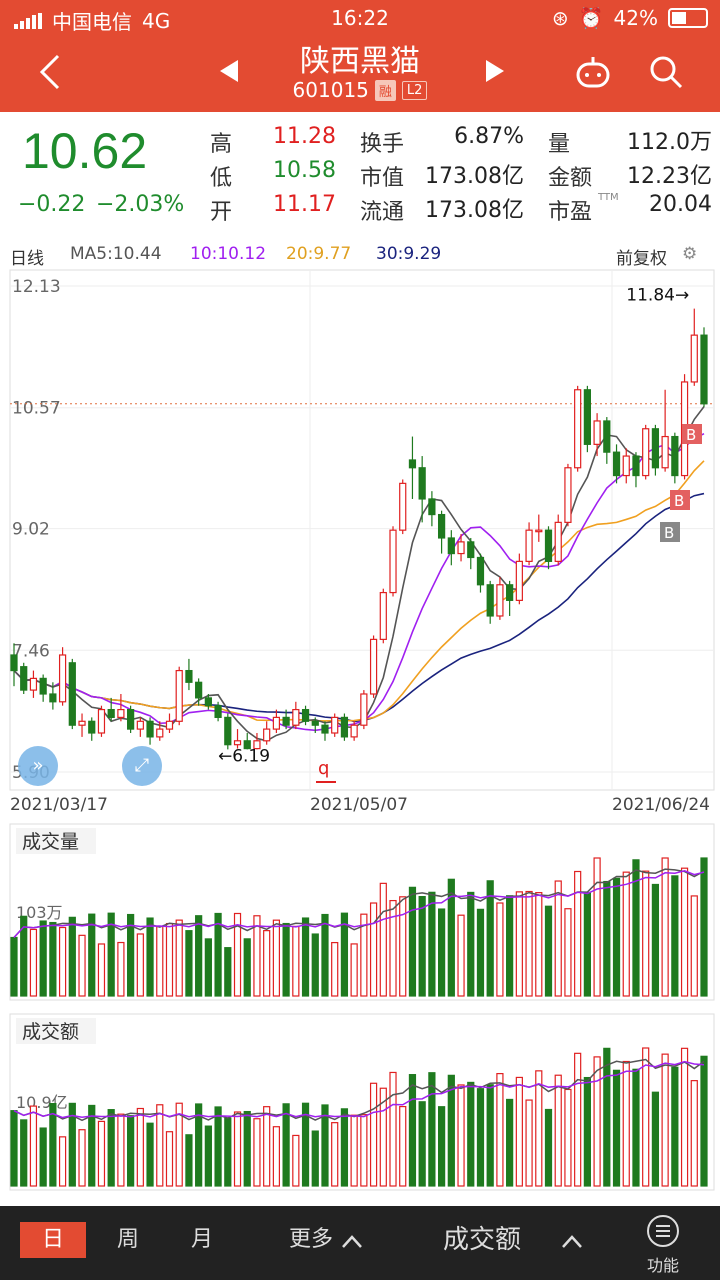 Image resolution: width=720 pixels, height=1280 pixels. Describe the element at coordinates (221, 212) in the screenshot. I see `open-label: 开` at that location.